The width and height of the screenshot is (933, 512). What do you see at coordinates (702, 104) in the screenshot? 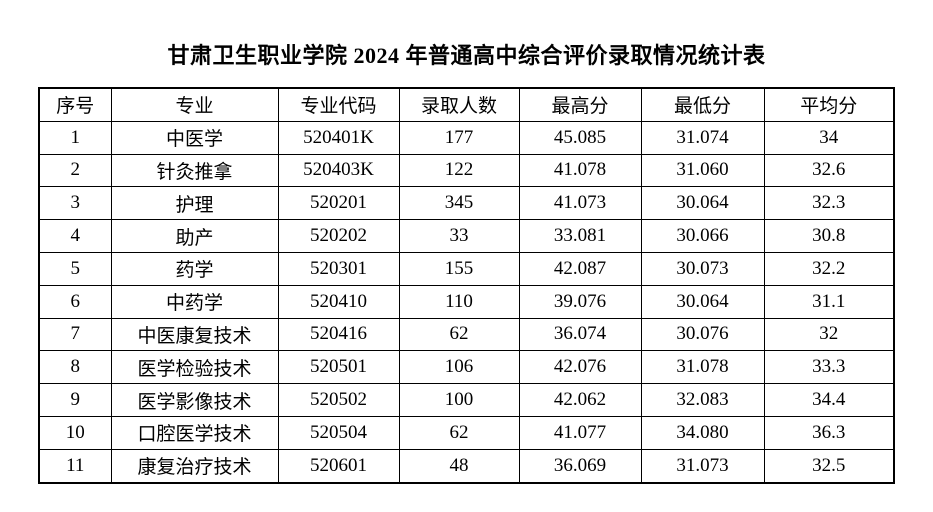
I see `column-header-min: 最低分` at bounding box center [702, 104].